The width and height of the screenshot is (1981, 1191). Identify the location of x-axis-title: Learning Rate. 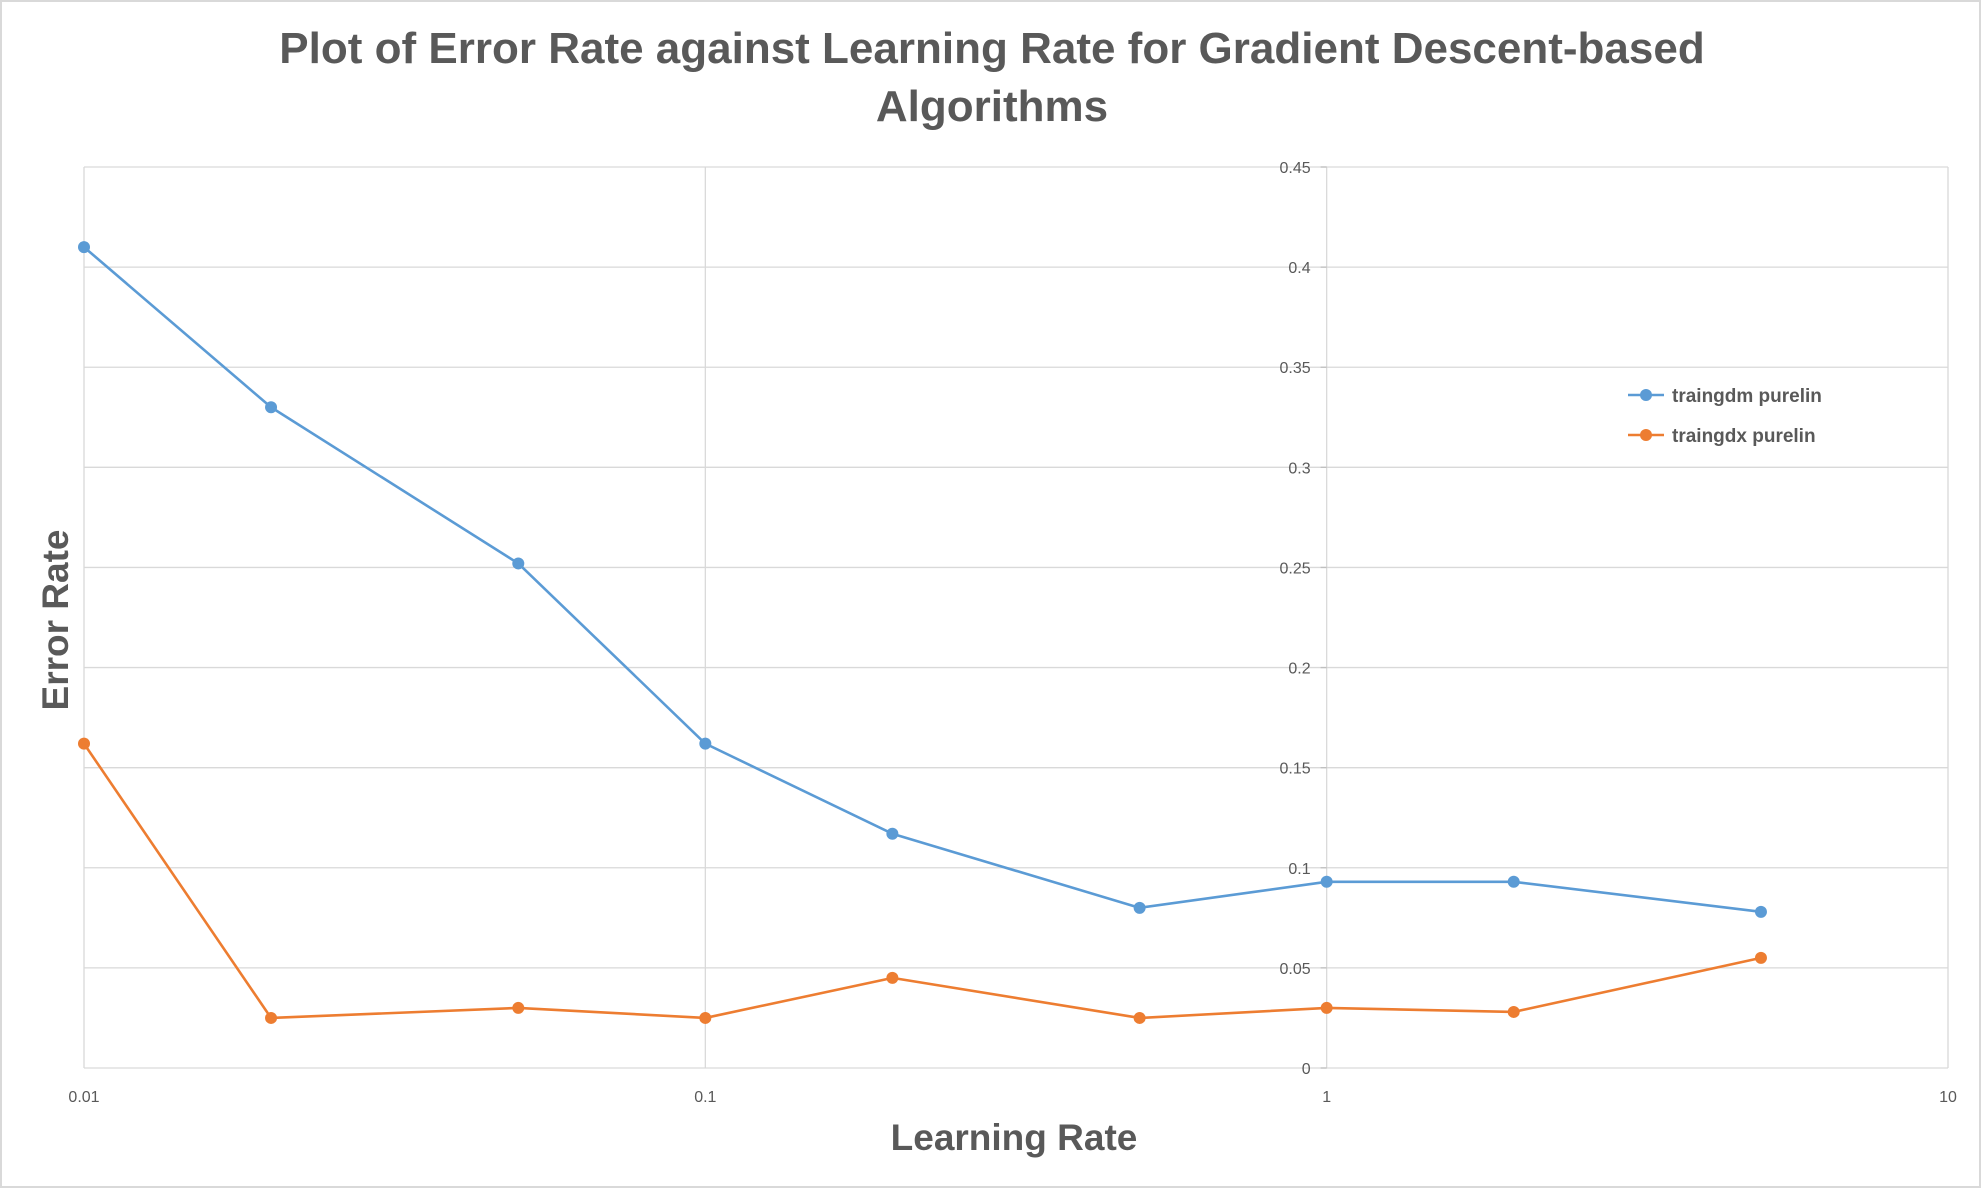
(1014, 1137).